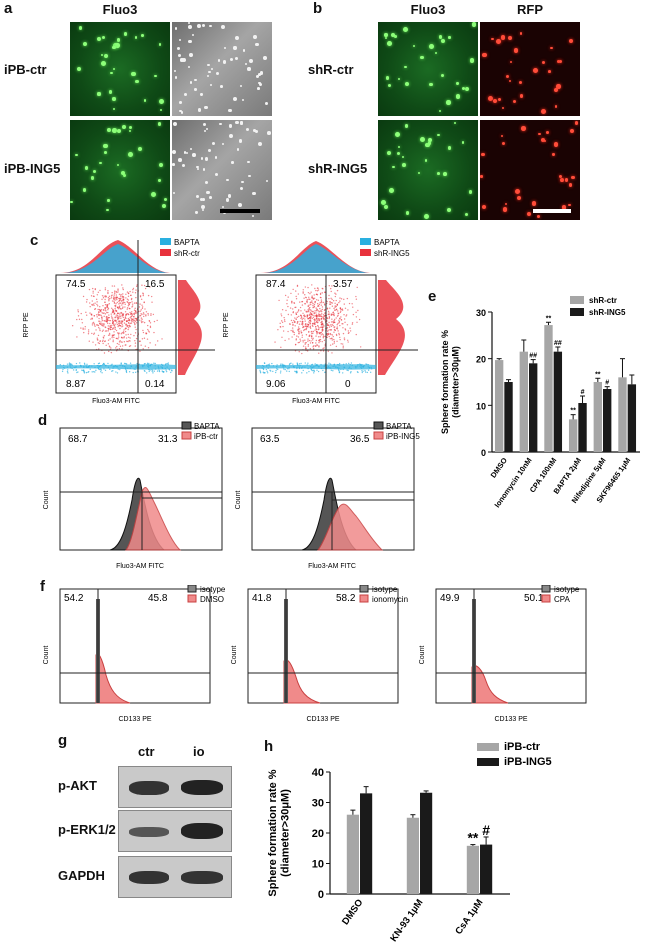 This screenshot has width=650, height=948. I want to click on wb-row-gapdh: GAPDH, so click(81, 875).